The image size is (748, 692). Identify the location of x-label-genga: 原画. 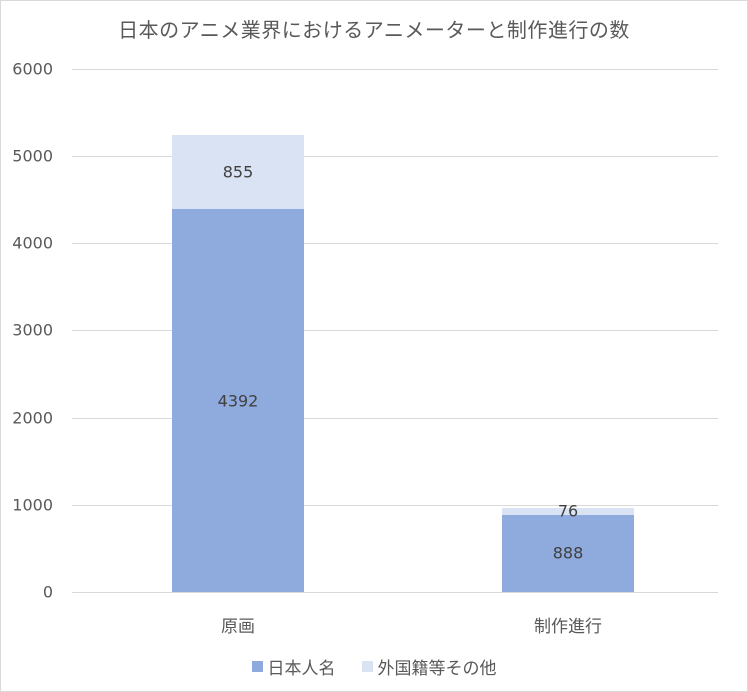
(238, 627).